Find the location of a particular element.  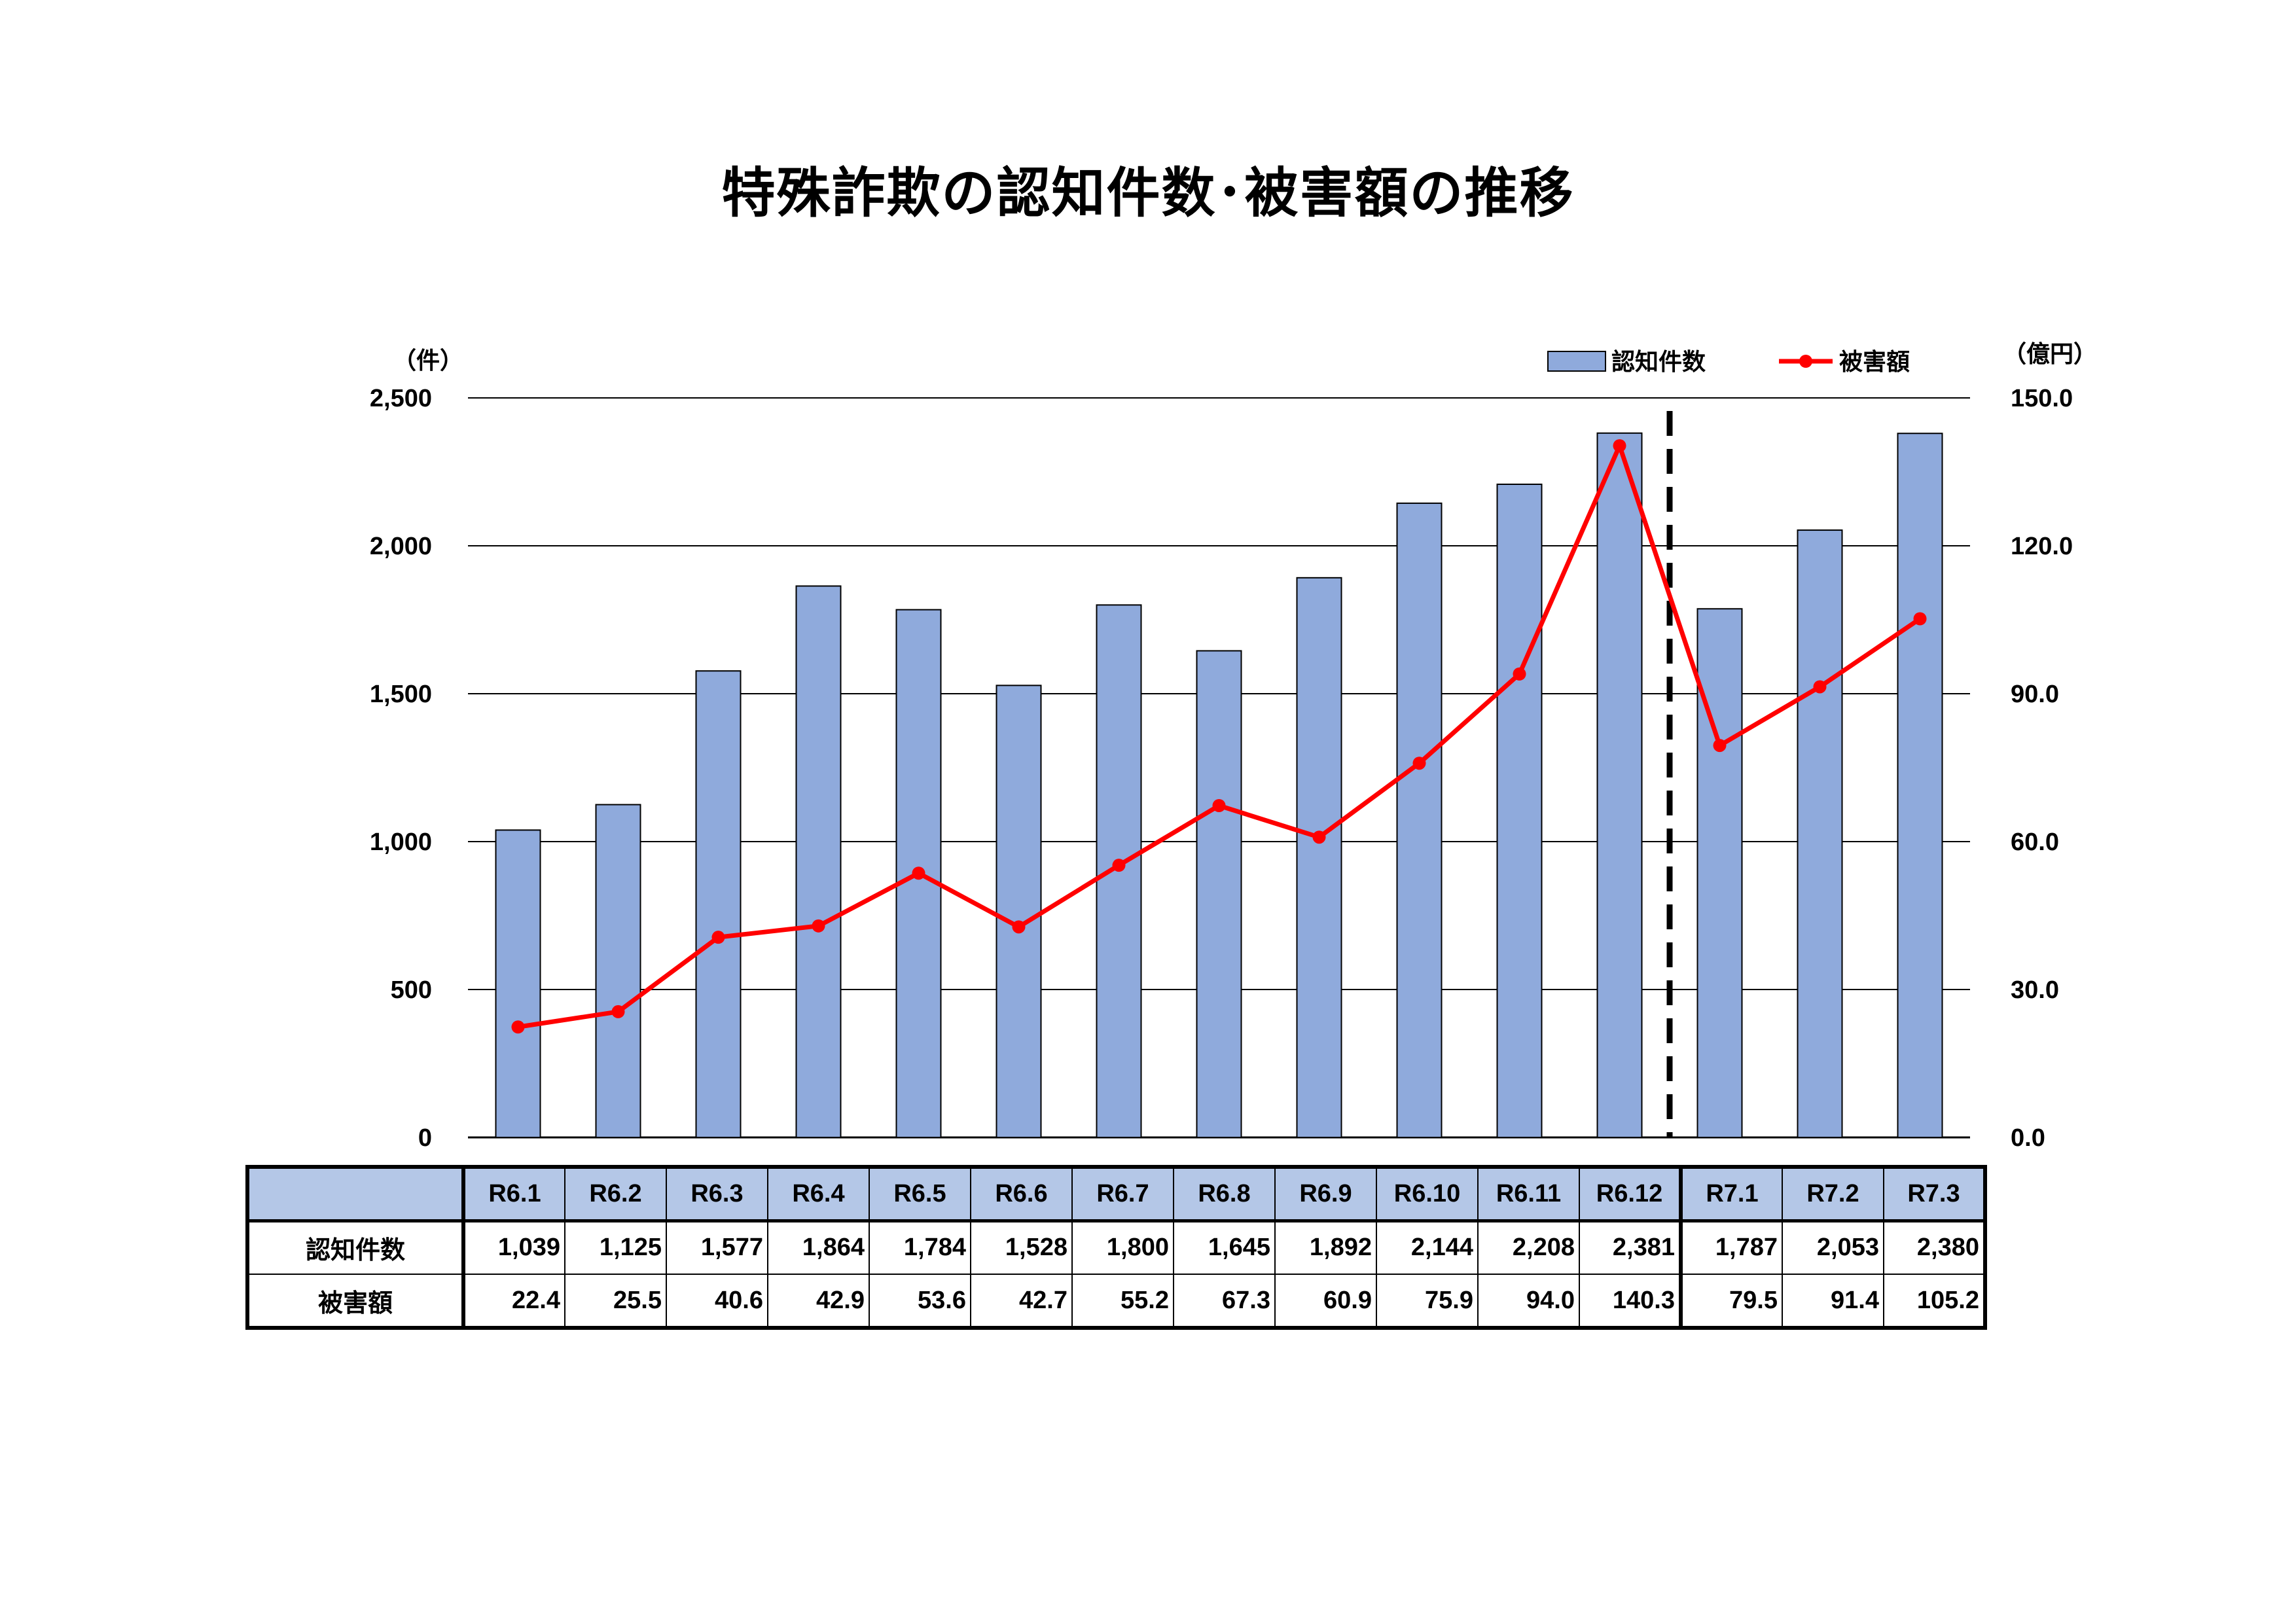

table-cell: 1,892 is located at coordinates (1325, 1247).